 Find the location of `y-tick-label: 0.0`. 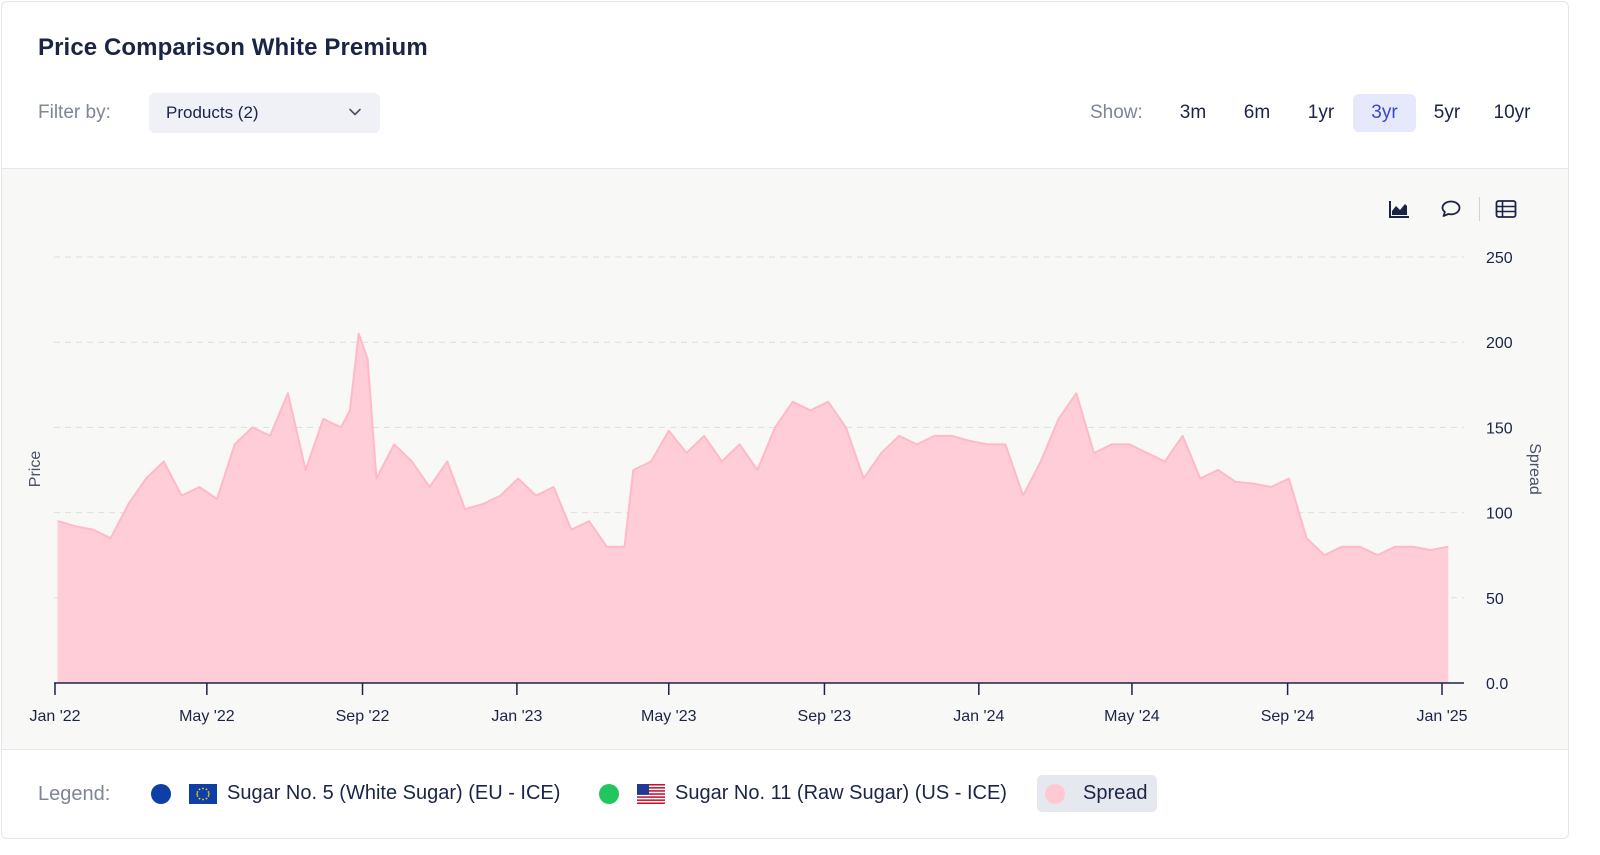

y-tick-label: 0.0 is located at coordinates (1497, 684).